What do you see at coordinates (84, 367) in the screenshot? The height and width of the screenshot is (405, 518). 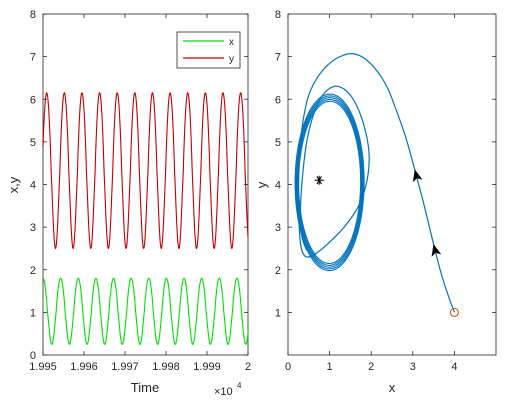 I see `left-x-tick-label: 1.996` at bounding box center [84, 367].